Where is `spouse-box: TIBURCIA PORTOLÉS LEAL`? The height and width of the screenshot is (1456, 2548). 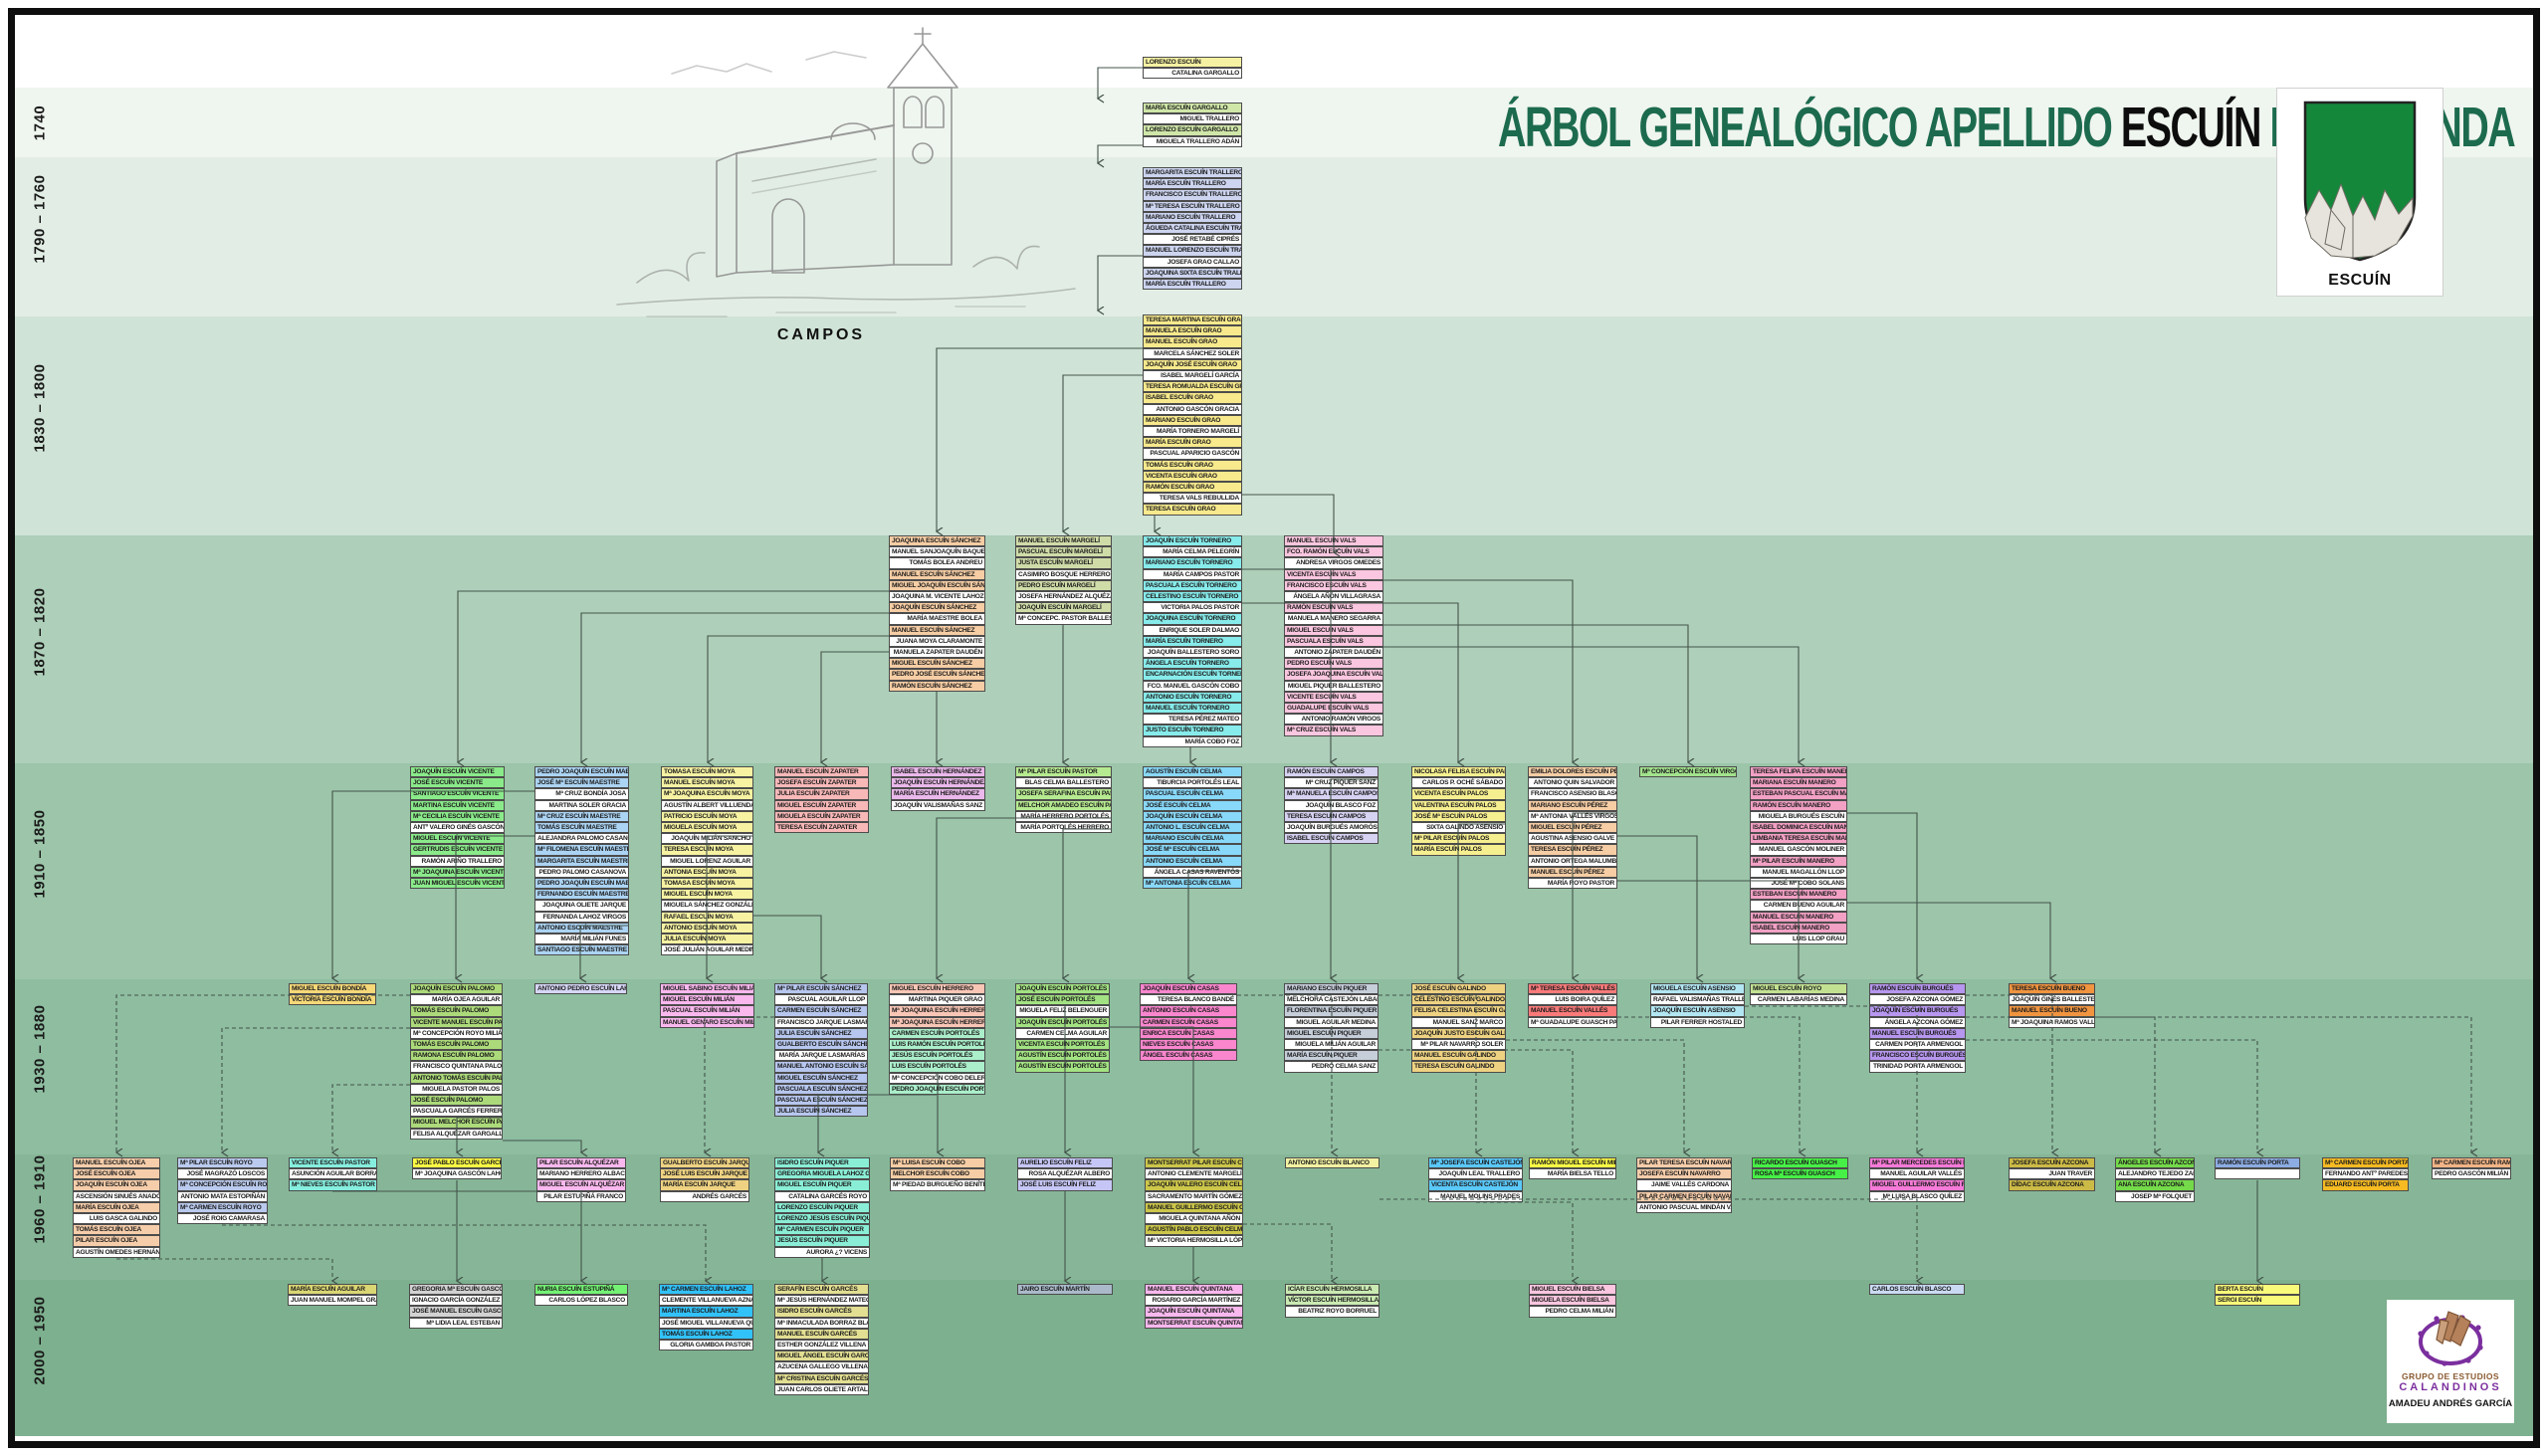 spouse-box: TIBURCIA PORTOLÉS LEAL is located at coordinates (1192, 783).